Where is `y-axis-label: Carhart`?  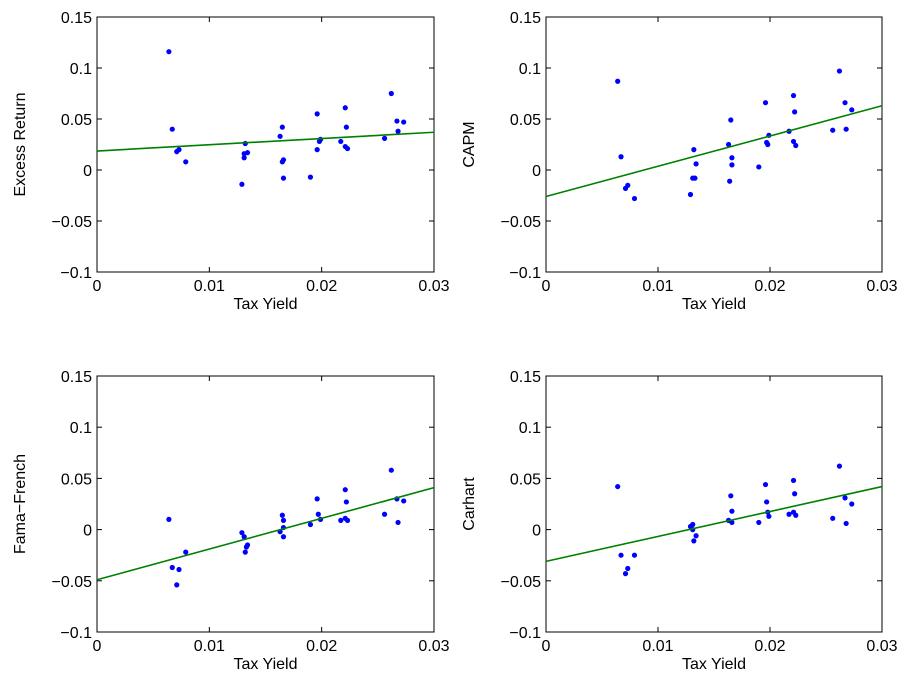
y-axis-label: Carhart is located at coordinates (469, 504).